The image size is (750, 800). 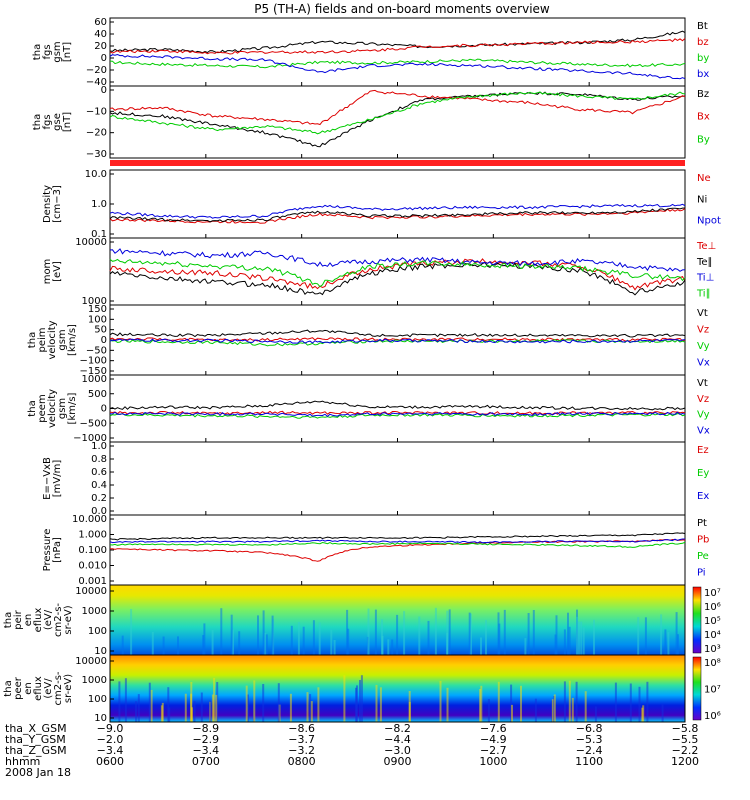 What do you see at coordinates (48, 688) in the screenshot?
I see `y-label-line: (eV/` at bounding box center [48, 688].